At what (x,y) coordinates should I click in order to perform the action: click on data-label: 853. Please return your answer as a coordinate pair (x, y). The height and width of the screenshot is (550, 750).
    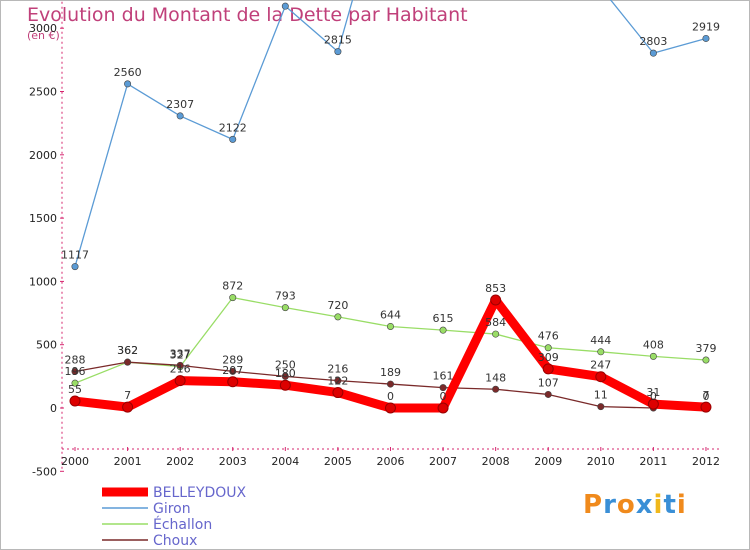
    Looking at the image, I should click on (495, 288).